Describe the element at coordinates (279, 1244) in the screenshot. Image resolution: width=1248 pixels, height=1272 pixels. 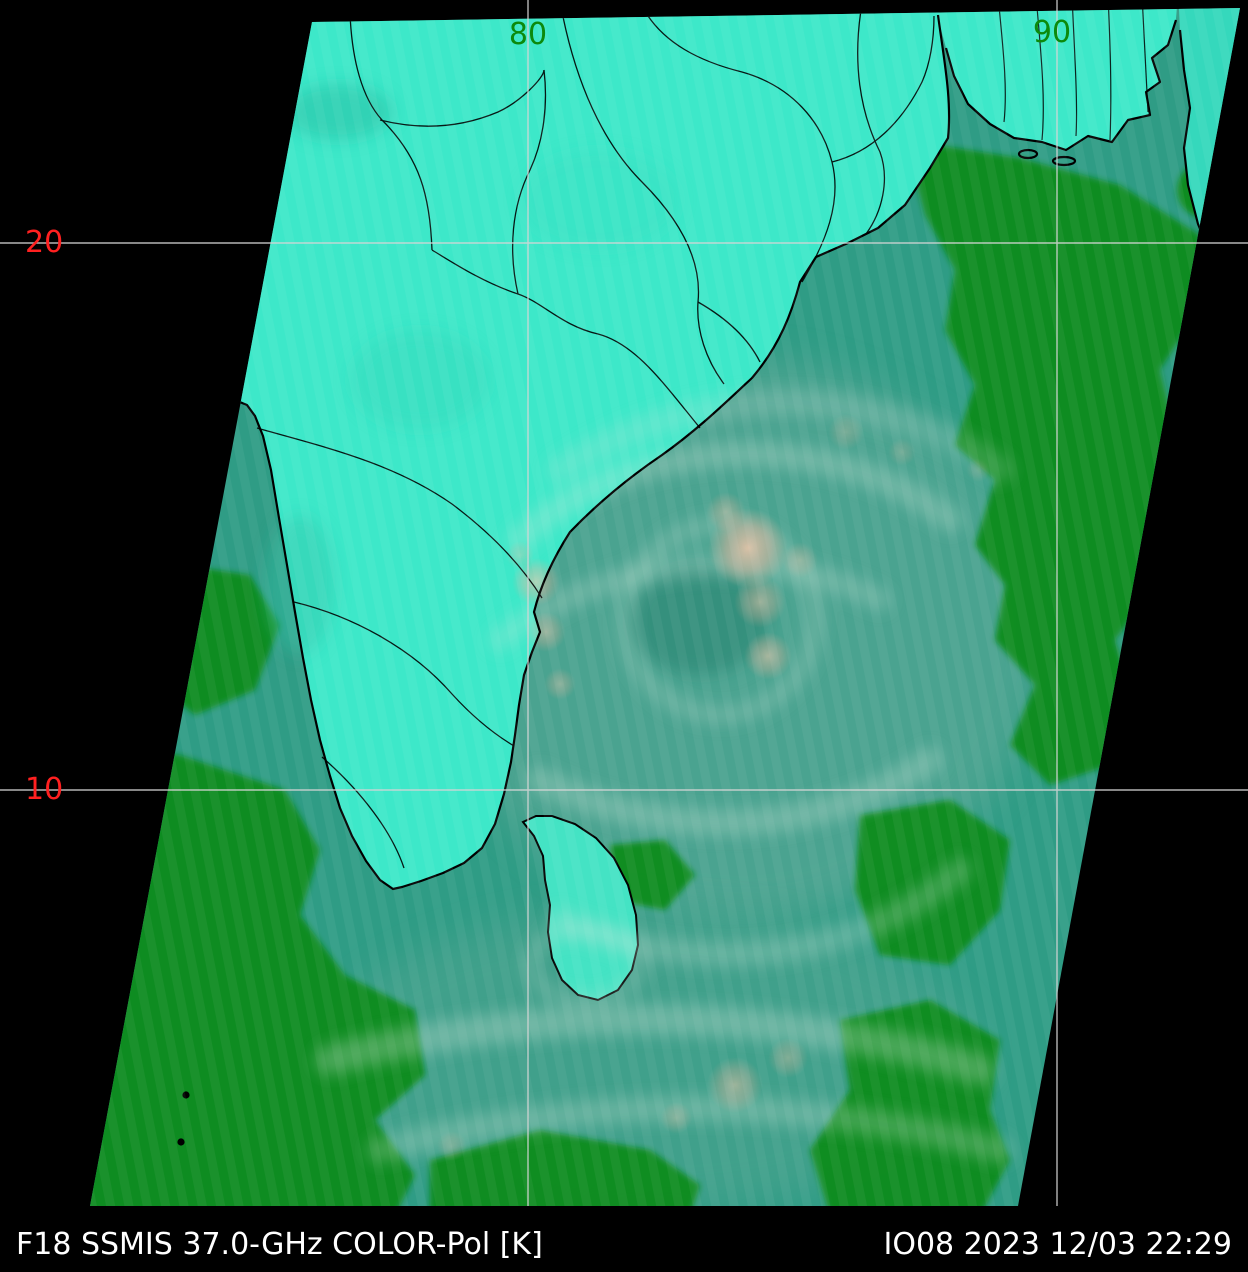
I see `product-label: F18 SSMIS 37.0-GHz COLOR-Pol [K]` at that location.